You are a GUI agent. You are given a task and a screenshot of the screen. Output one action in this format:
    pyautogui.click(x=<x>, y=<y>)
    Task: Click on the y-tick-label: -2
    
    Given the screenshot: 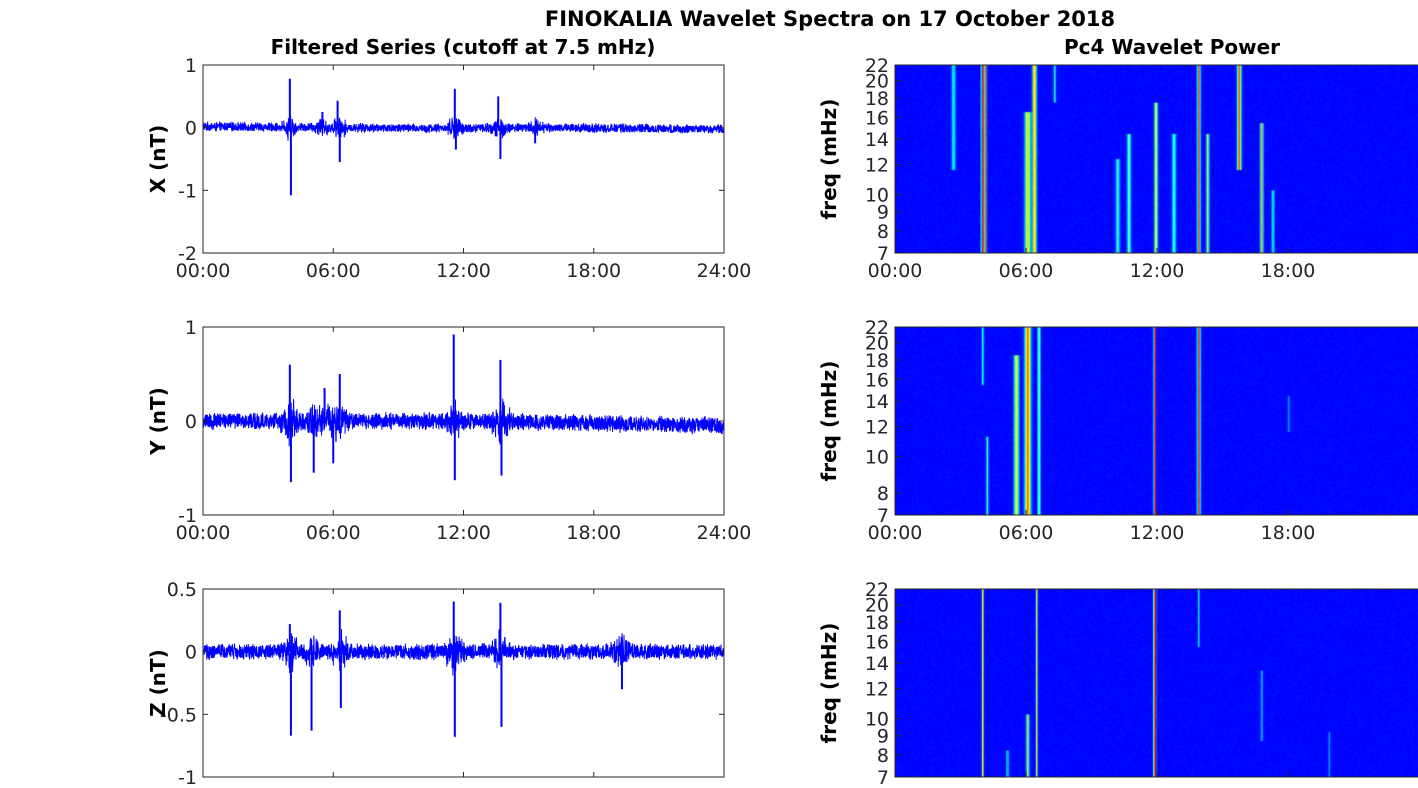 What is the action you would take?
    pyautogui.click(x=187, y=254)
    